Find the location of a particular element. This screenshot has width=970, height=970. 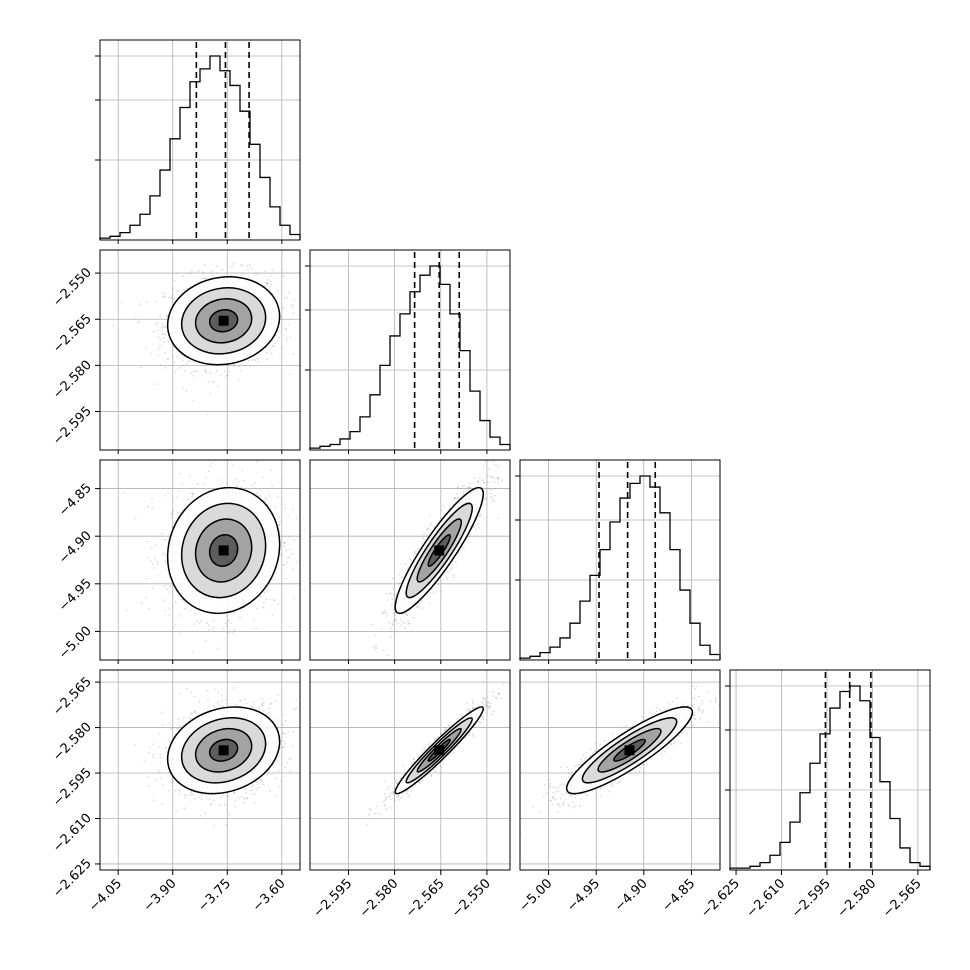

y-tick-label: −2.595 is located at coordinates (72, 787).